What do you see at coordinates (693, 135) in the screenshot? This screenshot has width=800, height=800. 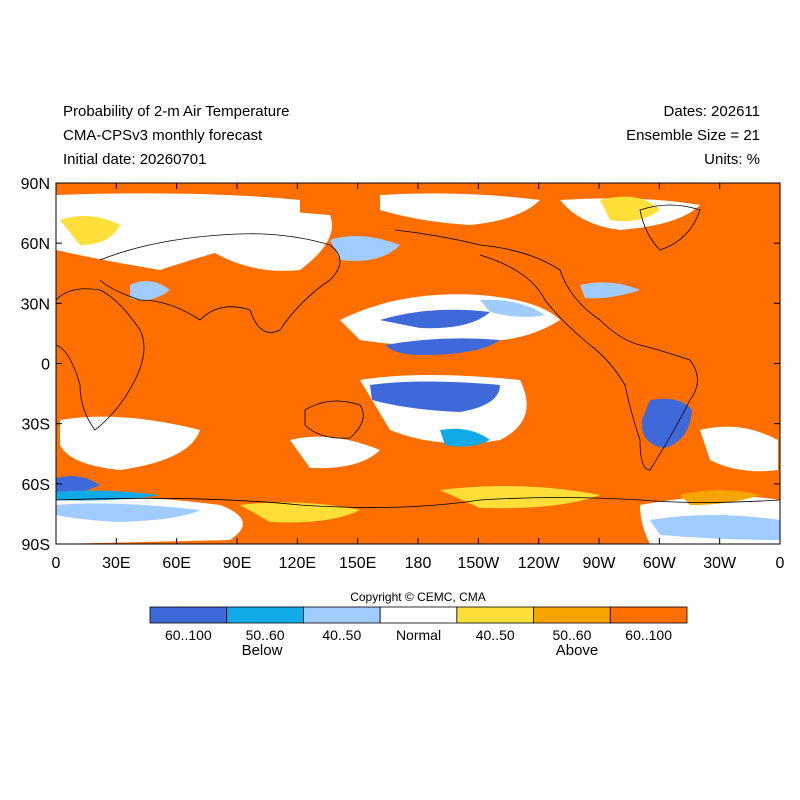 I see `title-line: Ensemble Size = 21` at bounding box center [693, 135].